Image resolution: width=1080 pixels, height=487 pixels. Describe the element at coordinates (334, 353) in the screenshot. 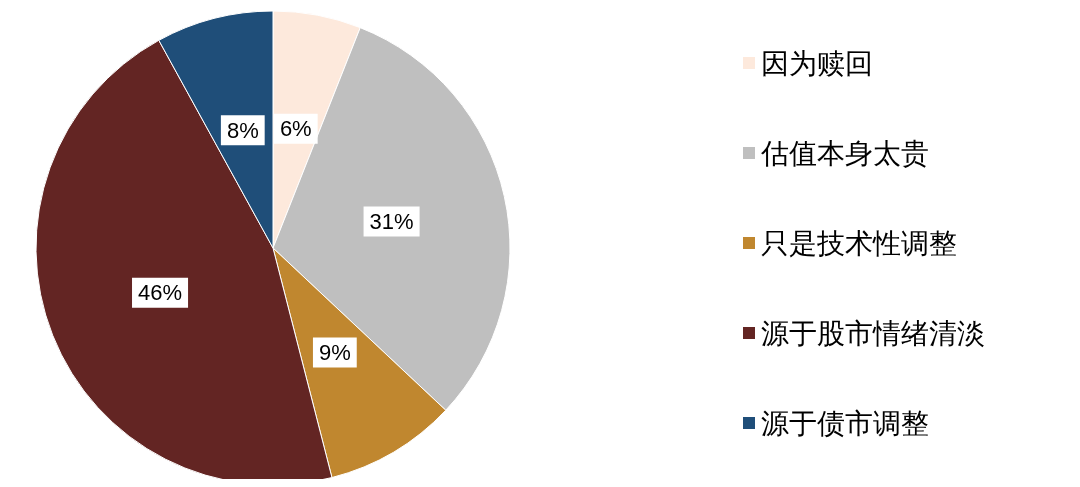

I see `data-label: 9%` at that location.